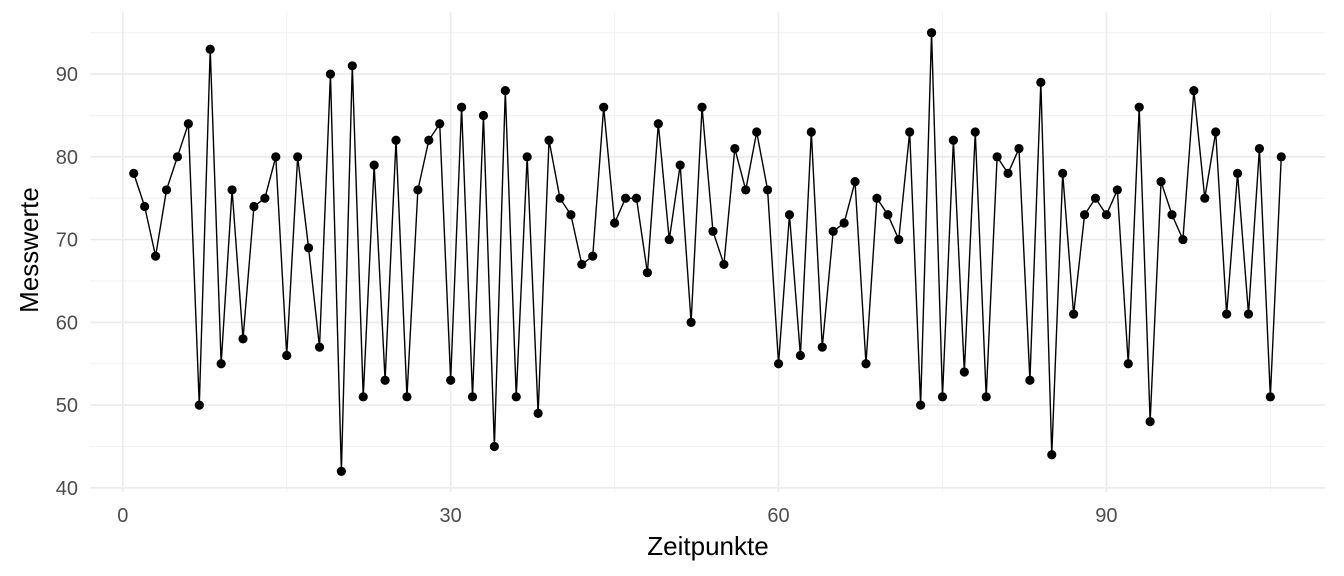  What do you see at coordinates (67, 75) in the screenshot?
I see `y-tick-label: 90` at bounding box center [67, 75].